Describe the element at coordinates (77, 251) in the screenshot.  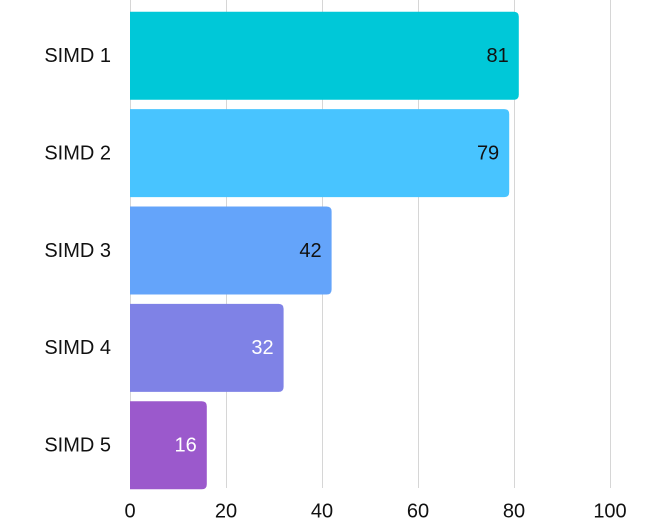
I see `category-label-3: SIMD 3` at that location.